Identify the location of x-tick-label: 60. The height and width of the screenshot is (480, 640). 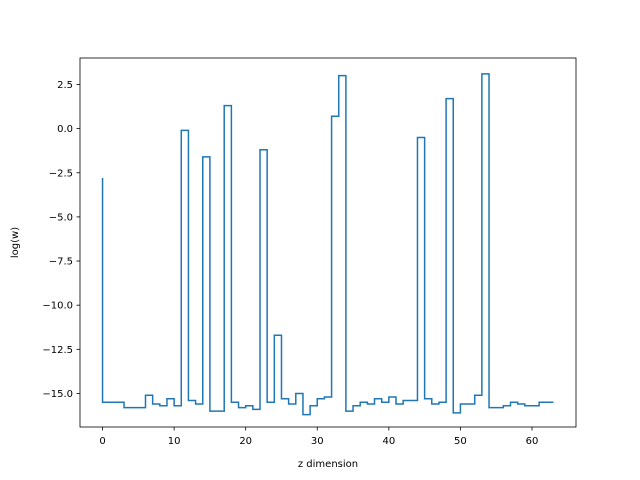
(532, 441).